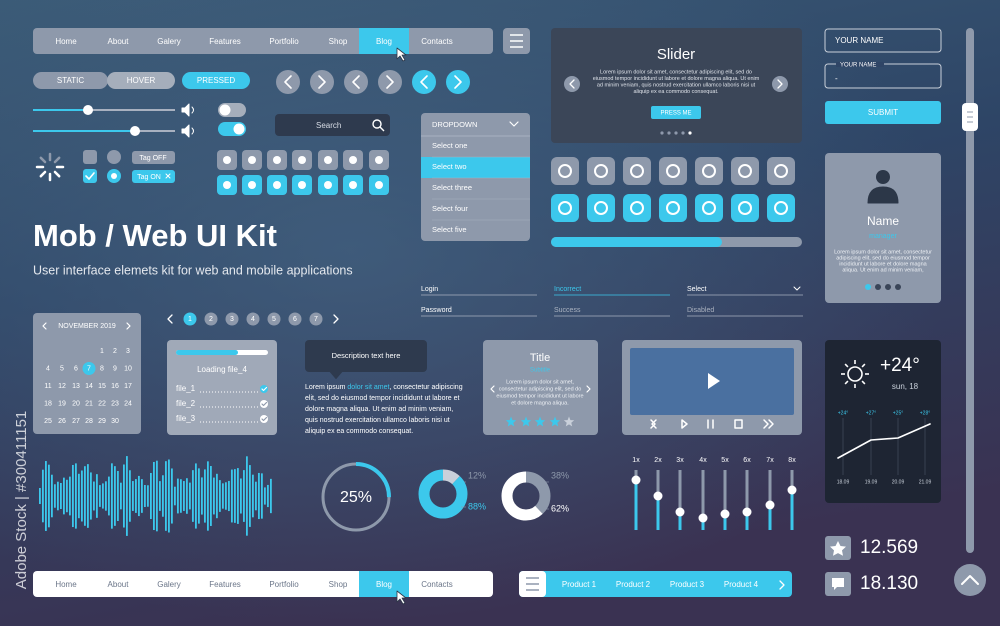  What do you see at coordinates (102, 386) in the screenshot?
I see `calendar-day: 15` at bounding box center [102, 386].